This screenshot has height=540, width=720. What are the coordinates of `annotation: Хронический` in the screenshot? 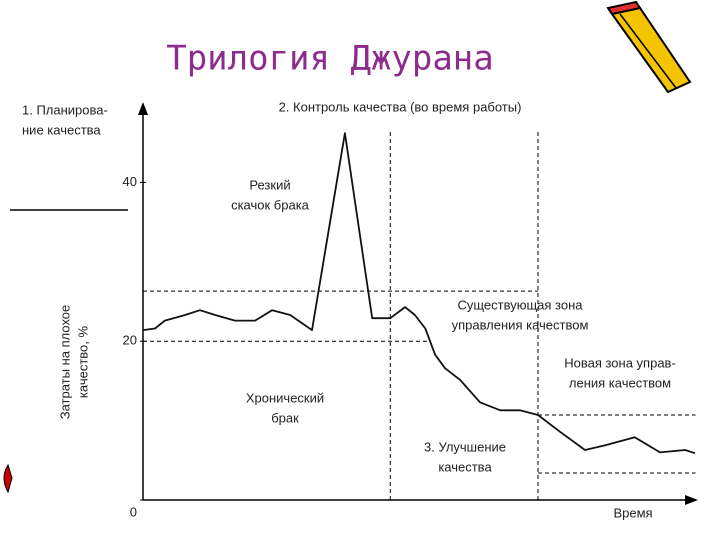 It's located at (285, 397).